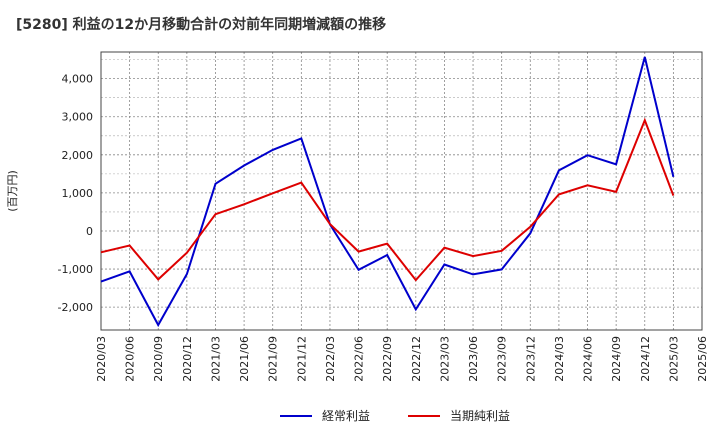 The image size is (720, 440). I want to click on x-tick-label: 2022/09, so click(387, 359).